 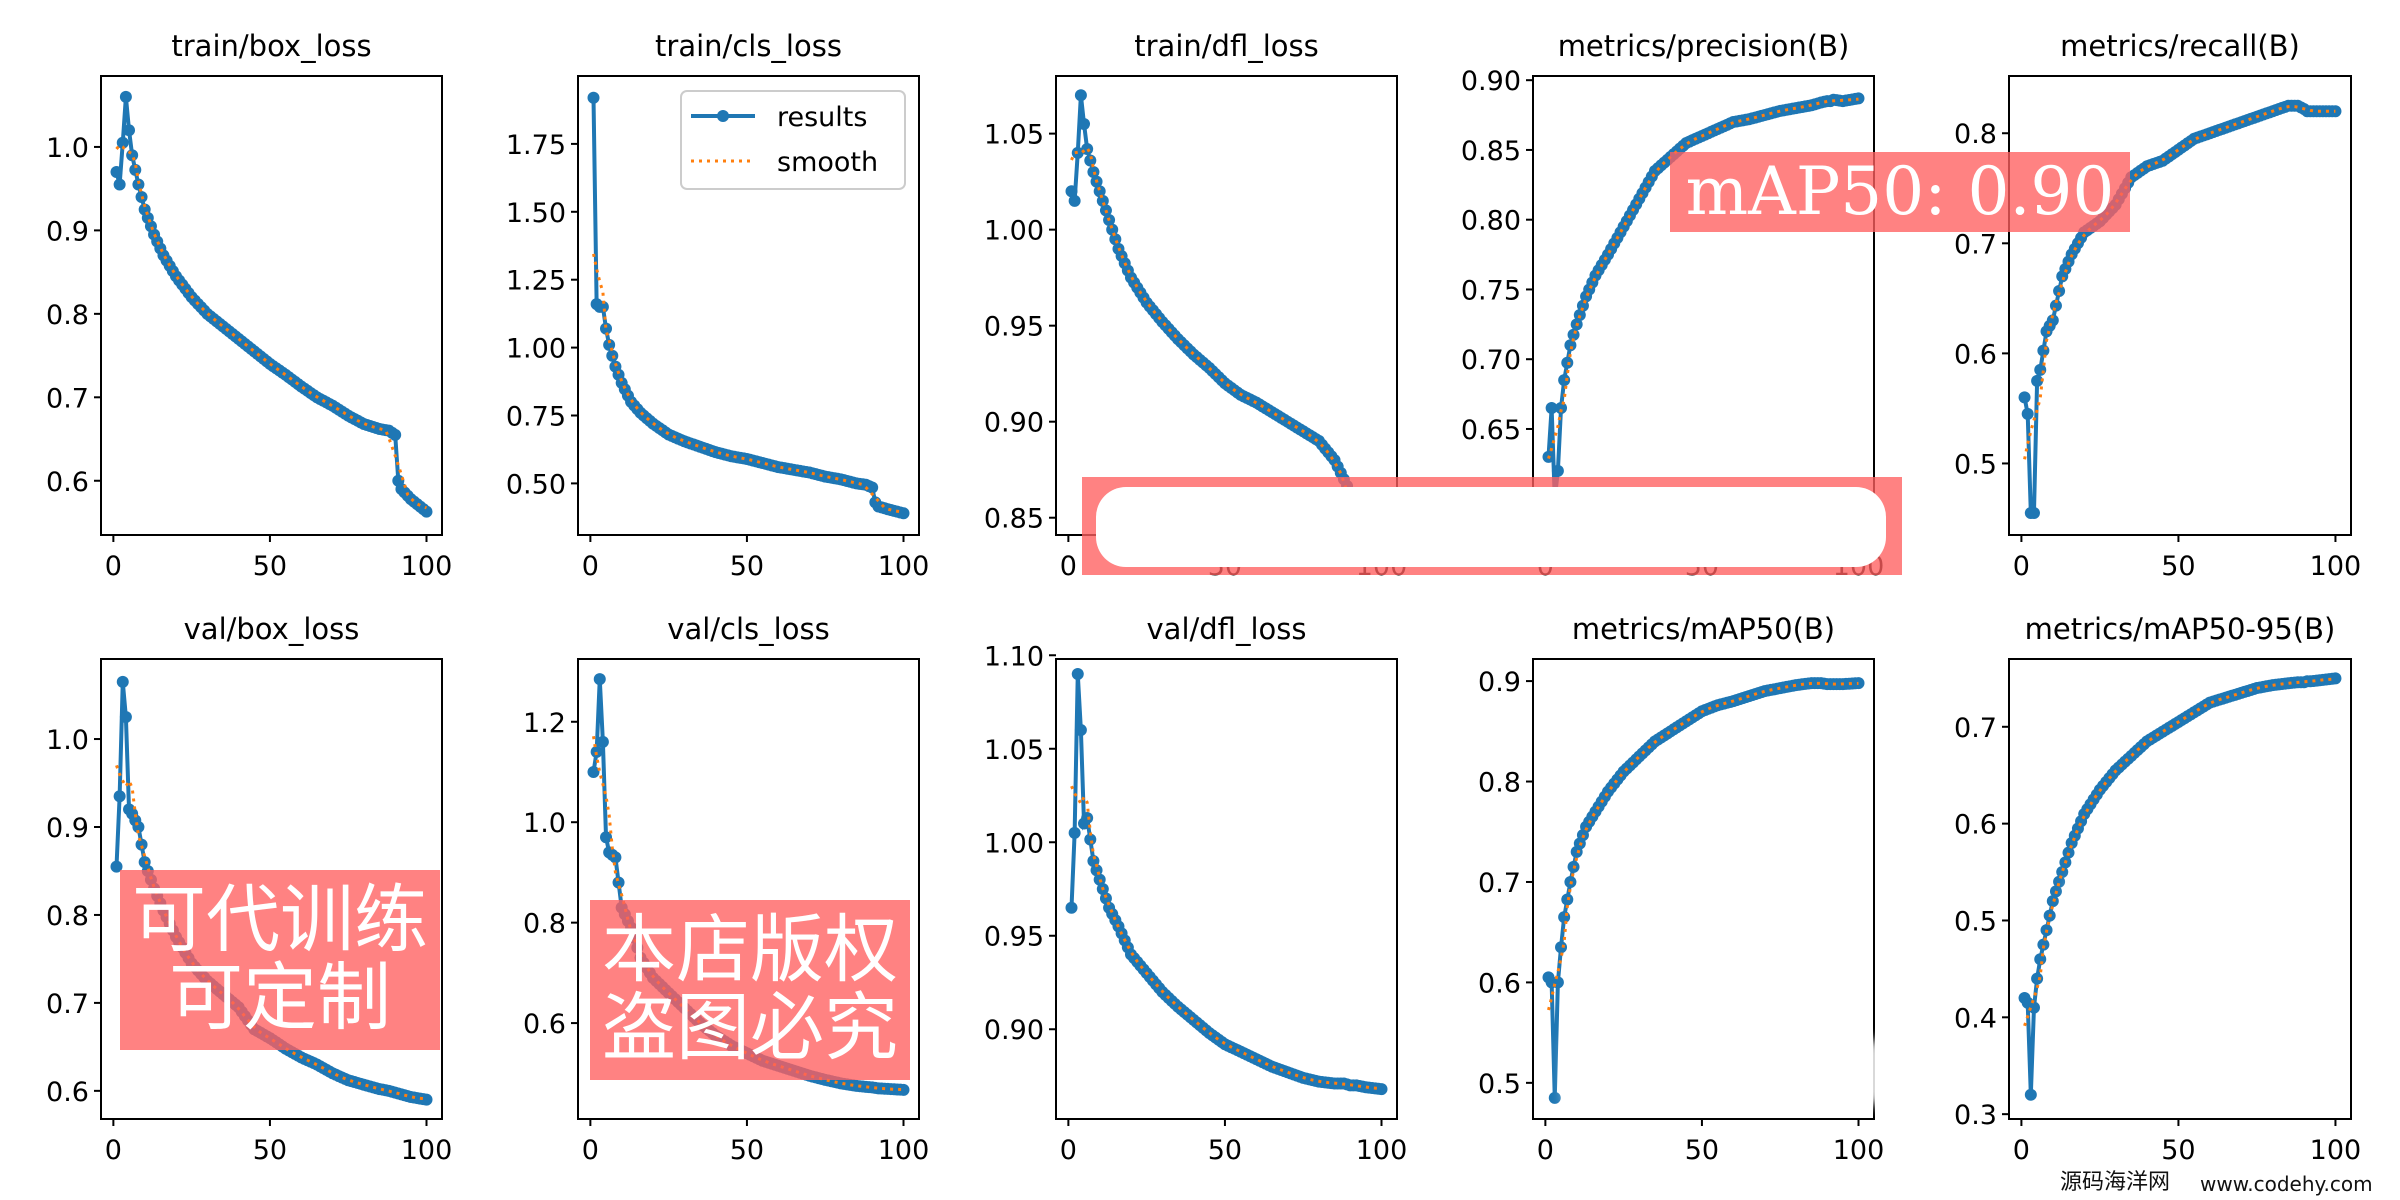 I want to click on subplot-title: metrics/recall(B), so click(x=2180, y=46).